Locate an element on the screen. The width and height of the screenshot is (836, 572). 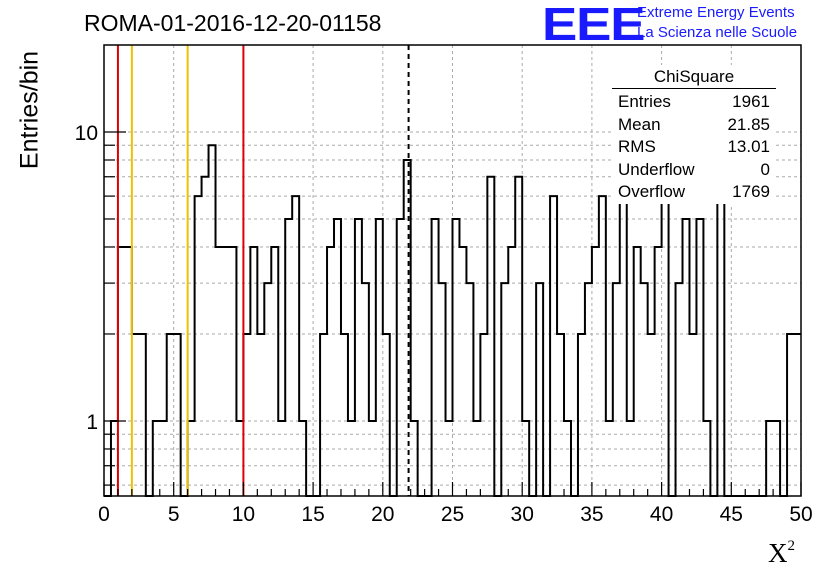
stats-label: RMS is located at coordinates (637, 146).